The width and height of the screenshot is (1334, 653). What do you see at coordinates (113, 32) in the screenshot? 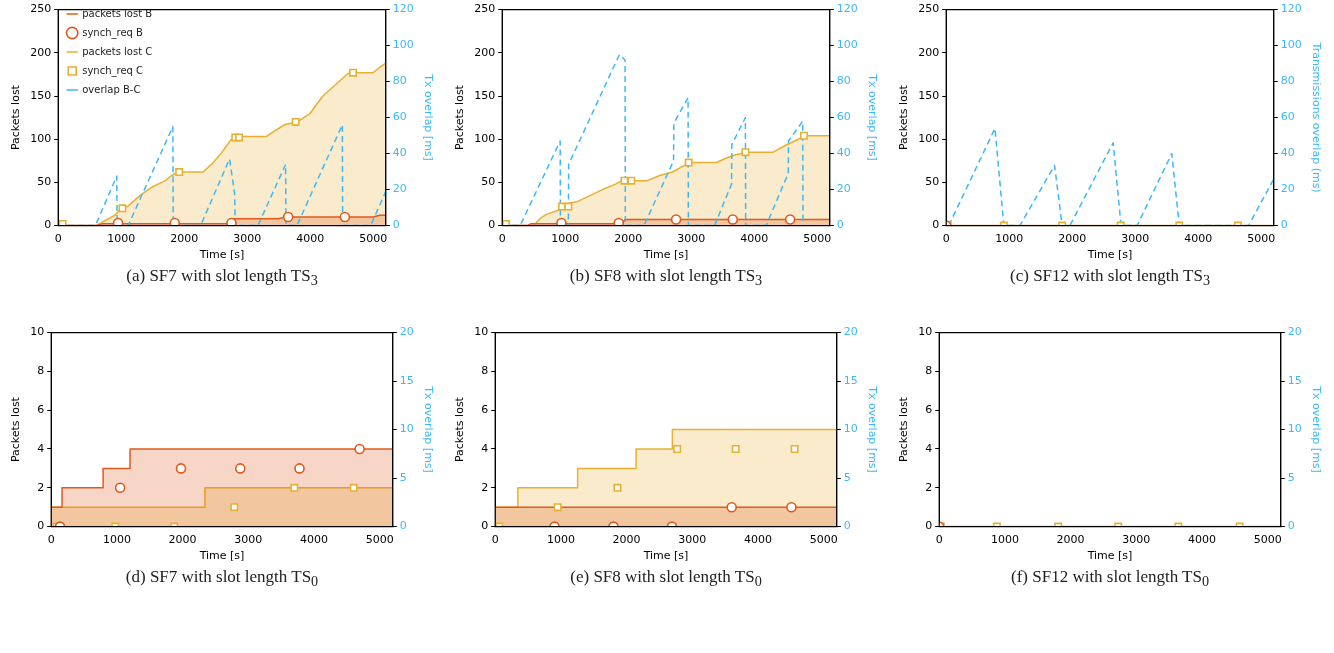
I see `legend-label: synch_req B` at bounding box center [113, 32].